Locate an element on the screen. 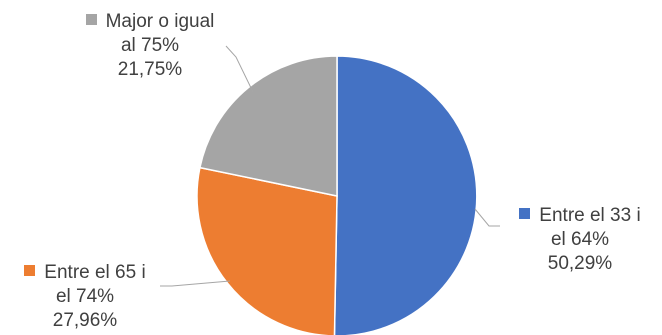 The height and width of the screenshot is (335, 662). label-slice-3-name-2: al 75% is located at coordinates (150, 45).